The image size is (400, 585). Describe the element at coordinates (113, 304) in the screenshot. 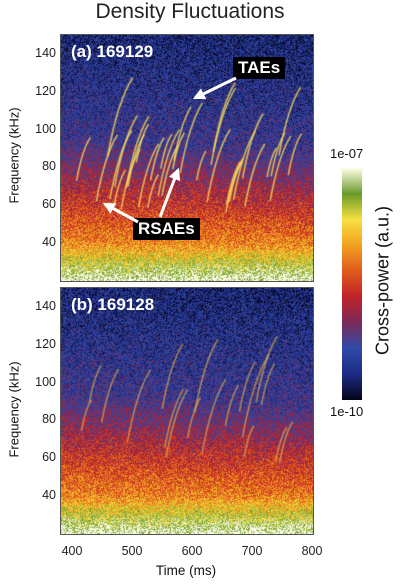

I see `panel-b-label: (b) 169128` at that location.